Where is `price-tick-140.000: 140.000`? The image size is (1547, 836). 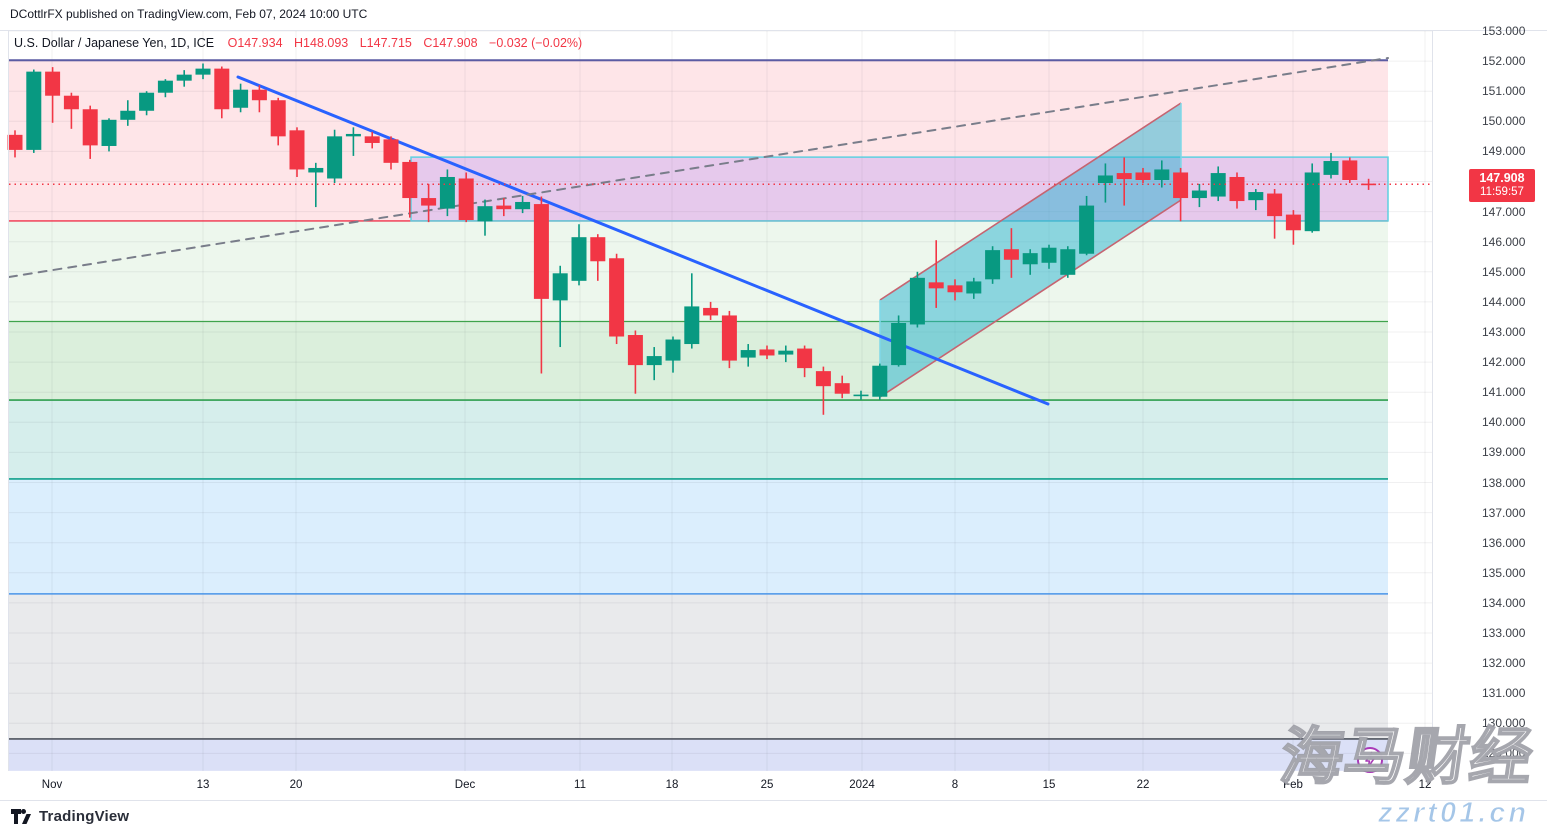 price-tick-140.000: 140.000 is located at coordinates (1504, 422).